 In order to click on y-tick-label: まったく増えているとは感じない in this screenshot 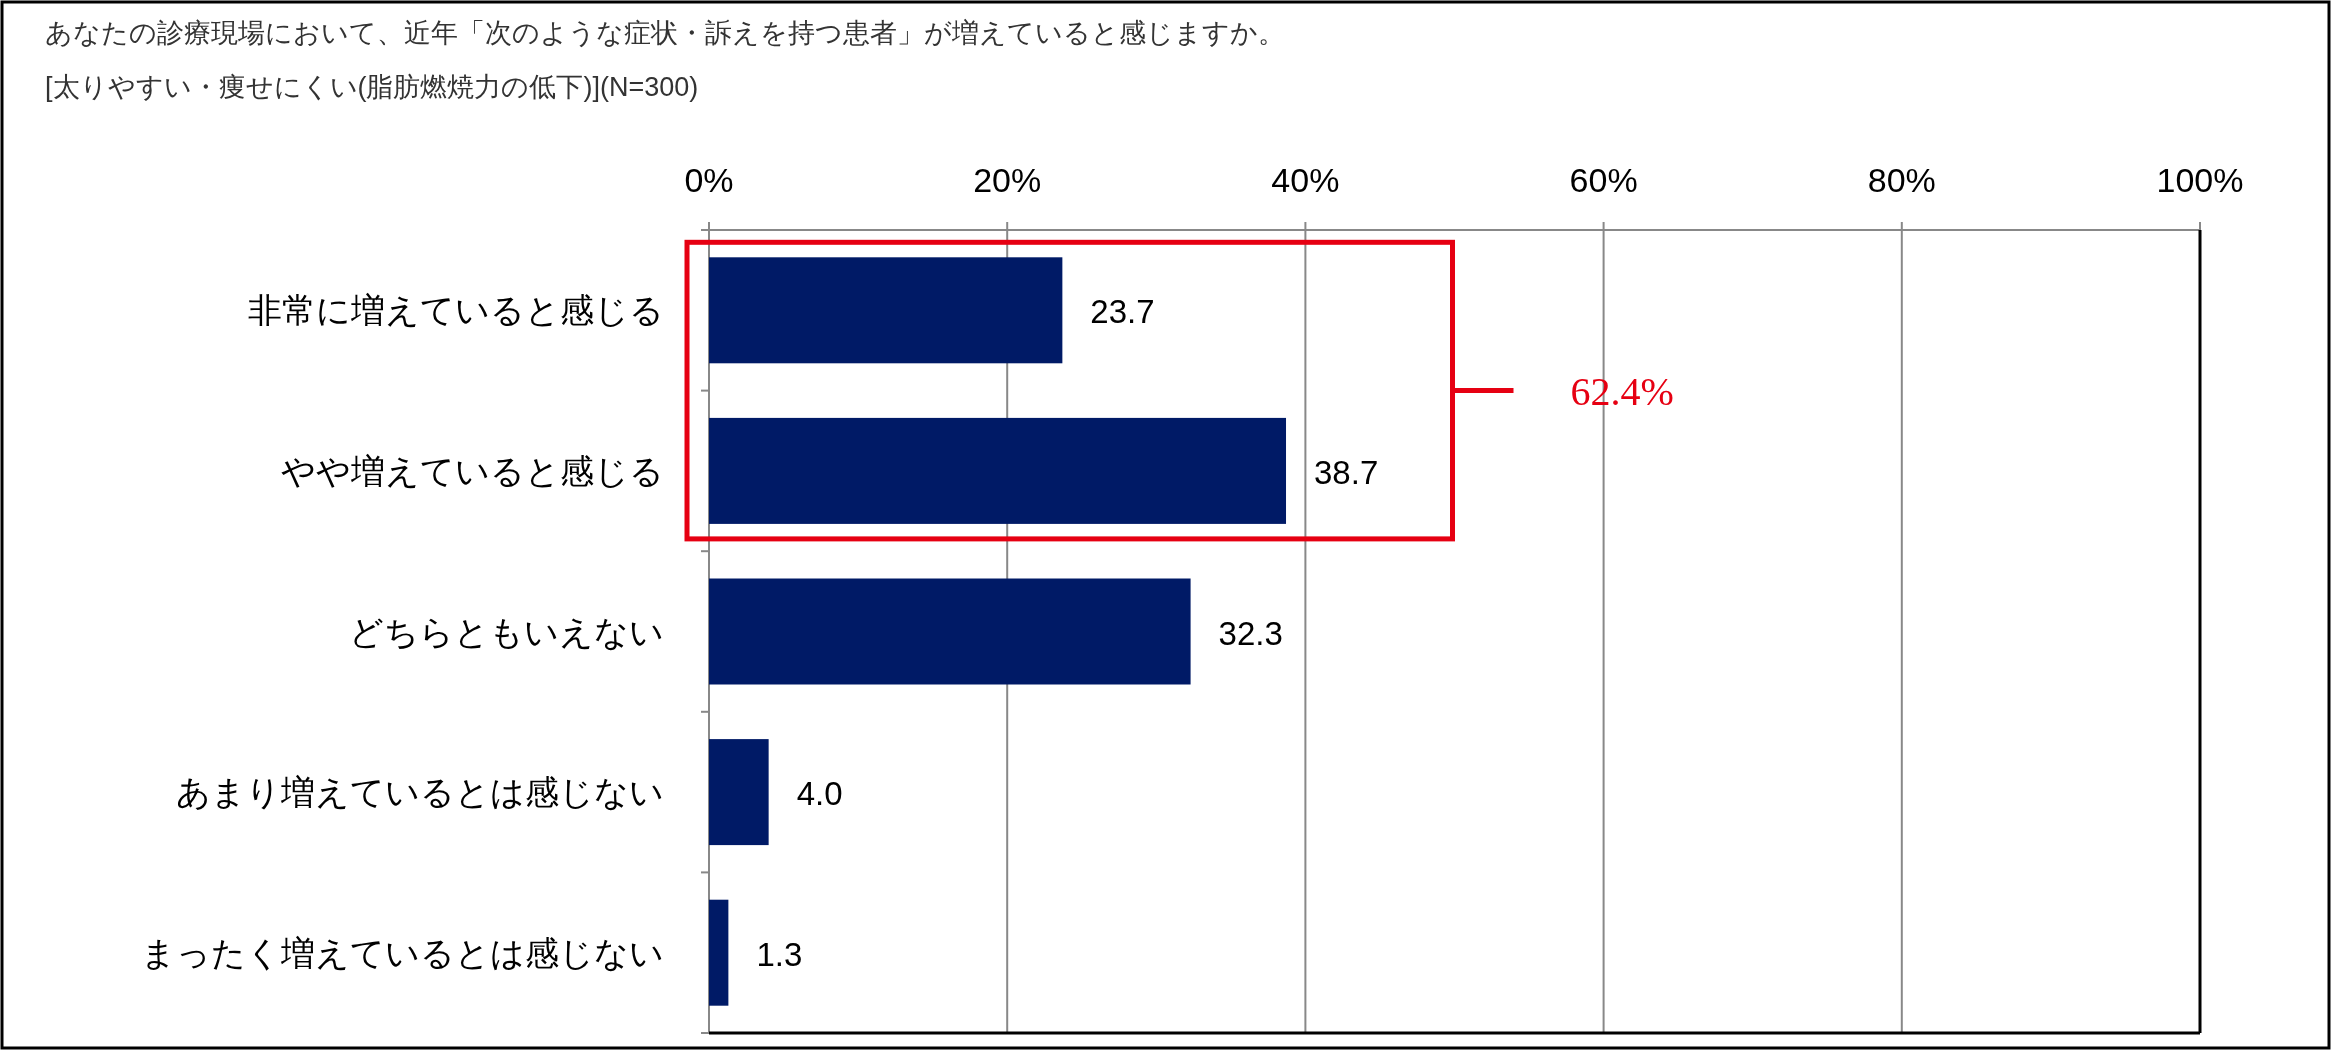, I will do `click(402, 952)`.